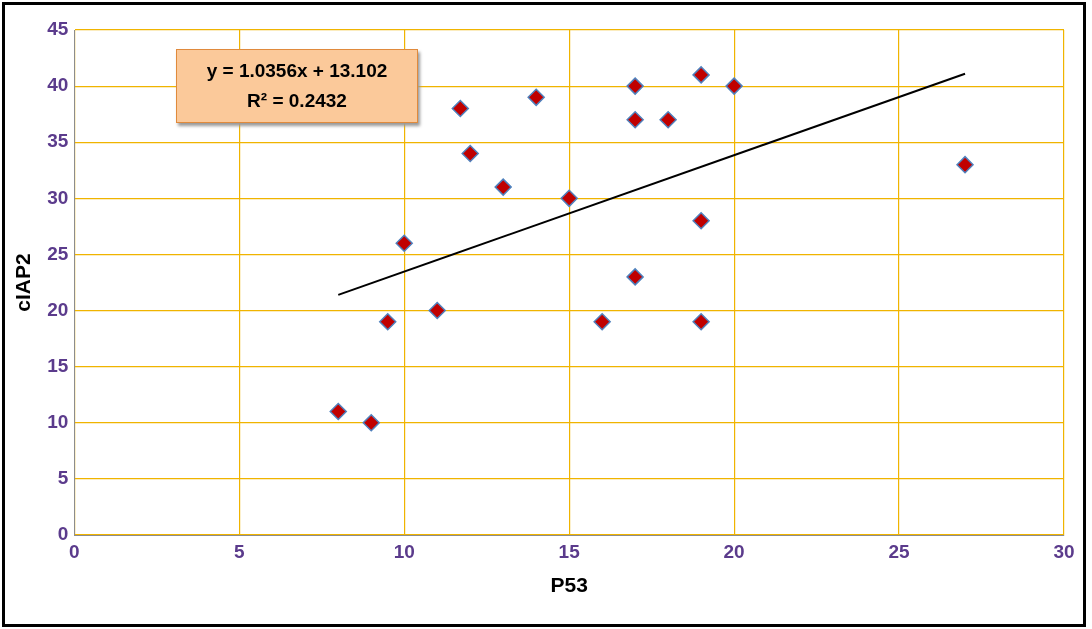 The height and width of the screenshot is (629, 1092). Describe the element at coordinates (58, 141) in the screenshot. I see `y-tick-label: 35` at that location.